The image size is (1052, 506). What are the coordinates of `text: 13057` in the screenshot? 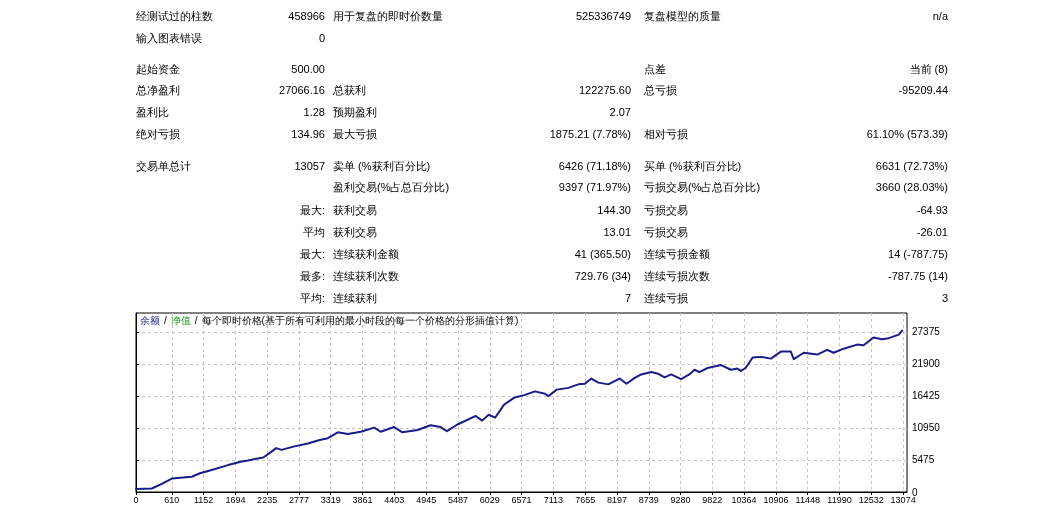 It's located at (309, 166).